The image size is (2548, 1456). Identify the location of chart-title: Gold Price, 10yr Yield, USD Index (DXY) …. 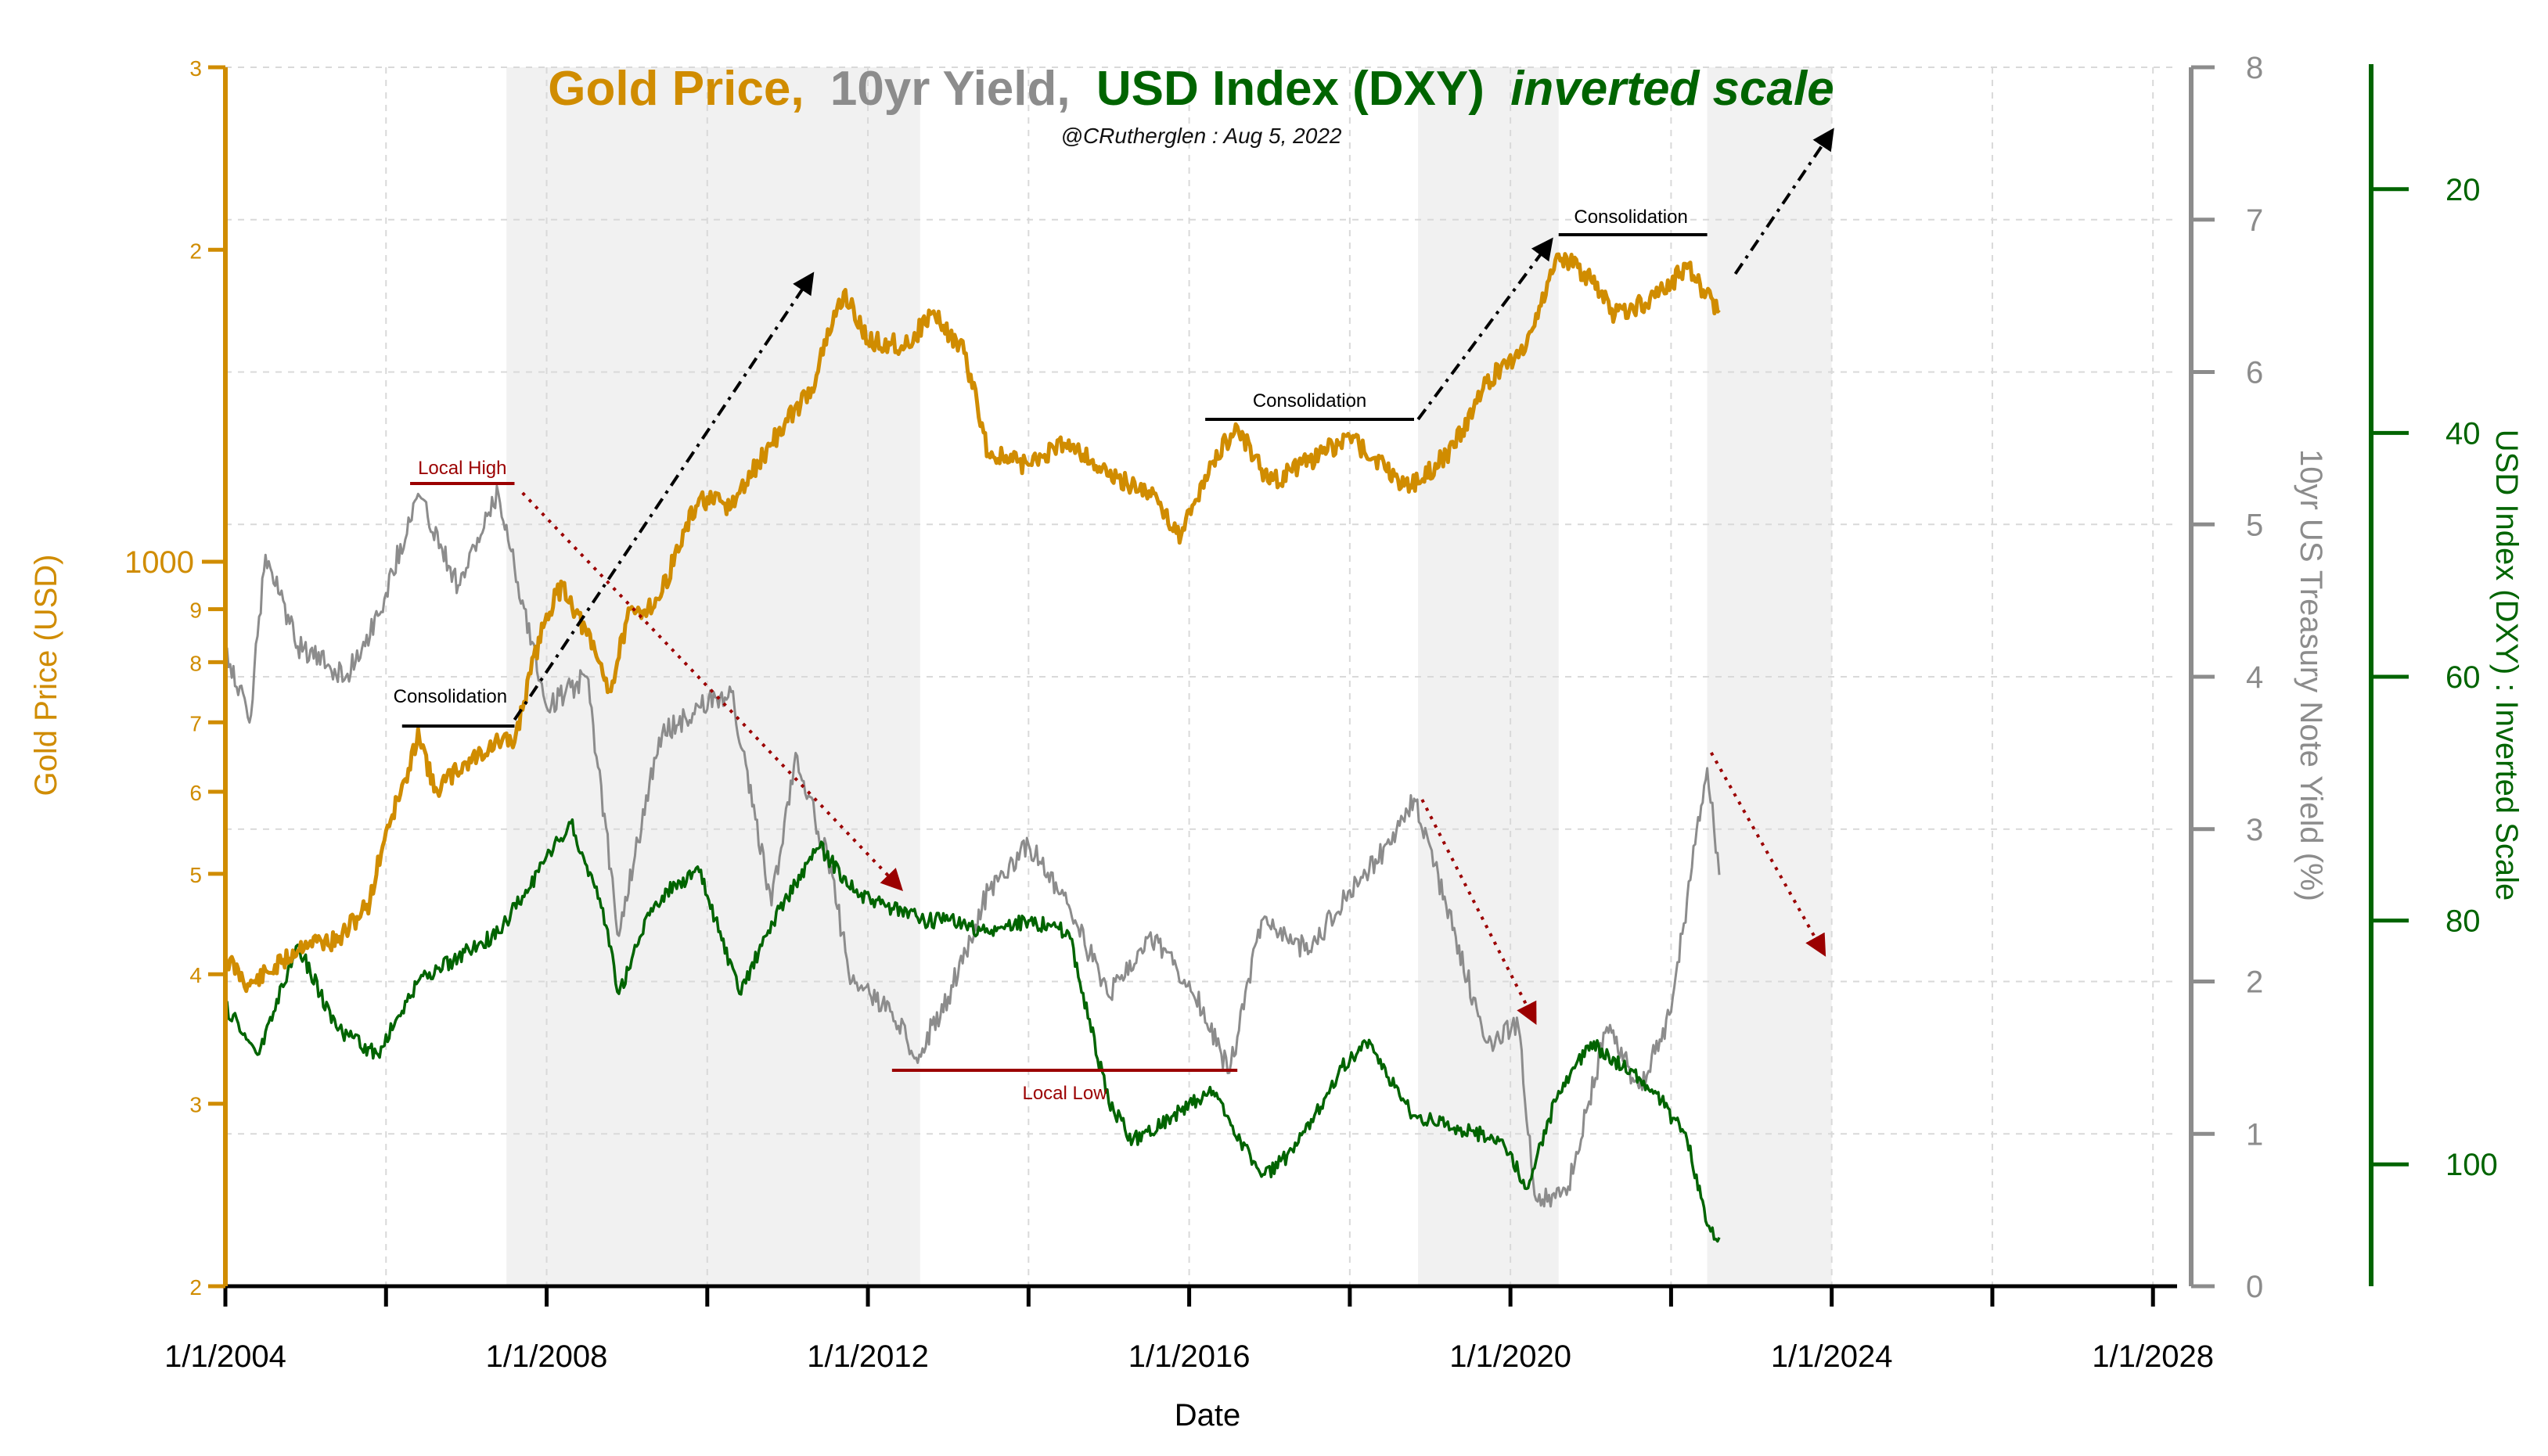
(1191, 89).